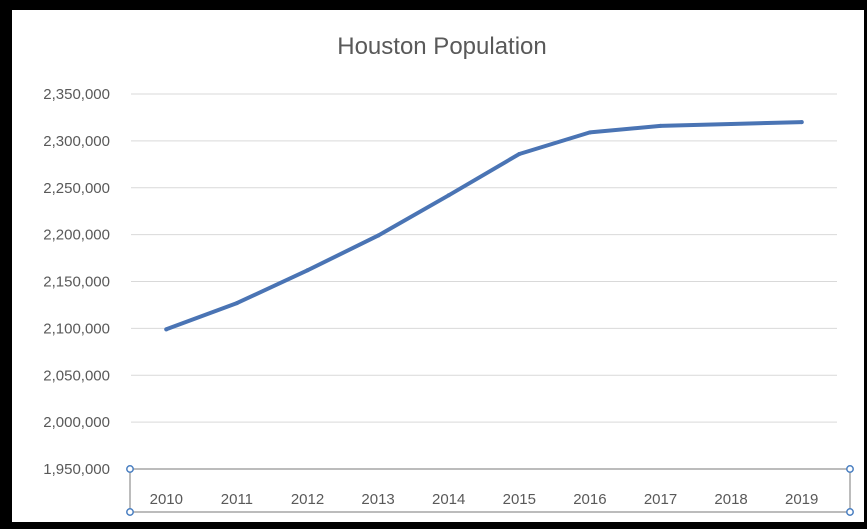 This screenshot has height=529, width=867. Describe the element at coordinates (76, 141) in the screenshot. I see `y-tick-label: 2,300,000` at that location.